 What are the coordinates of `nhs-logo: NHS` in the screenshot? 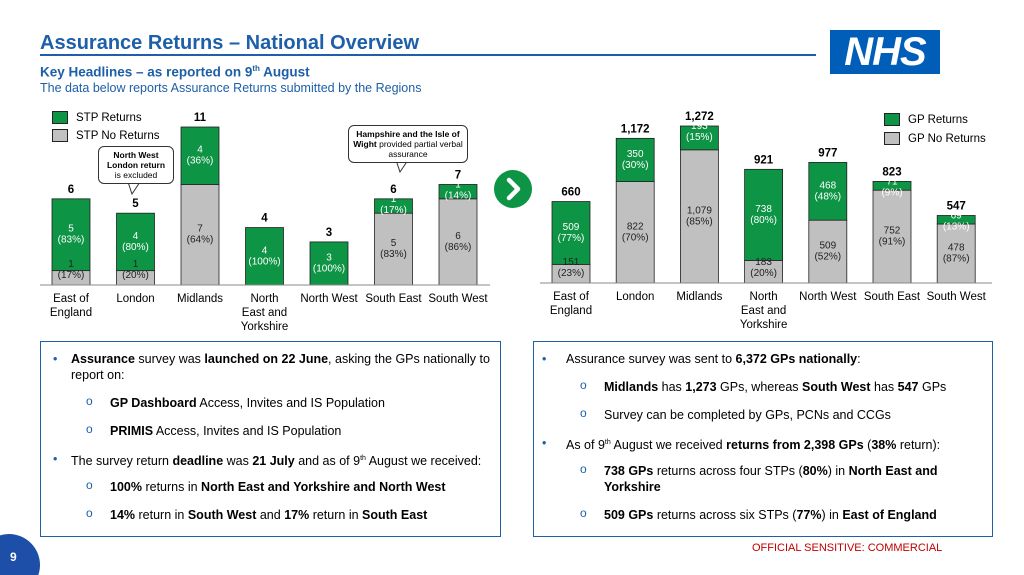 It's located at (885, 52).